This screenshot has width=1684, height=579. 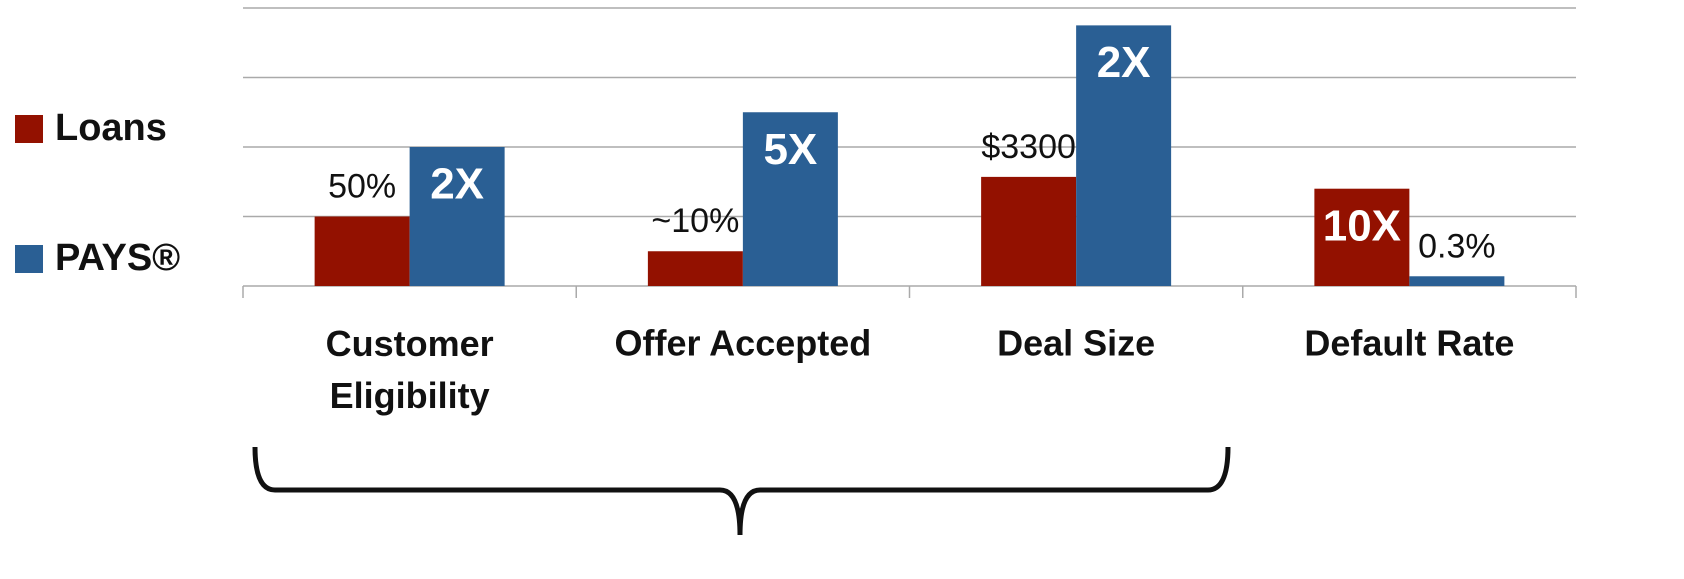 What do you see at coordinates (741, 491) in the screenshot?
I see `brace` at bounding box center [741, 491].